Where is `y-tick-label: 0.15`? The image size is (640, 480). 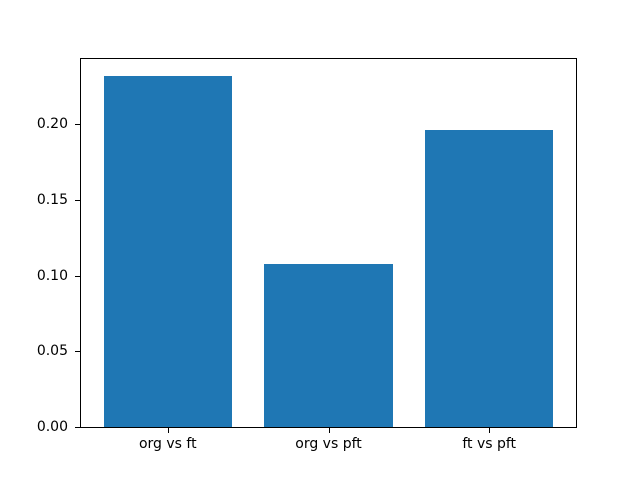 y-tick-label: 0.15 is located at coordinates (52, 200).